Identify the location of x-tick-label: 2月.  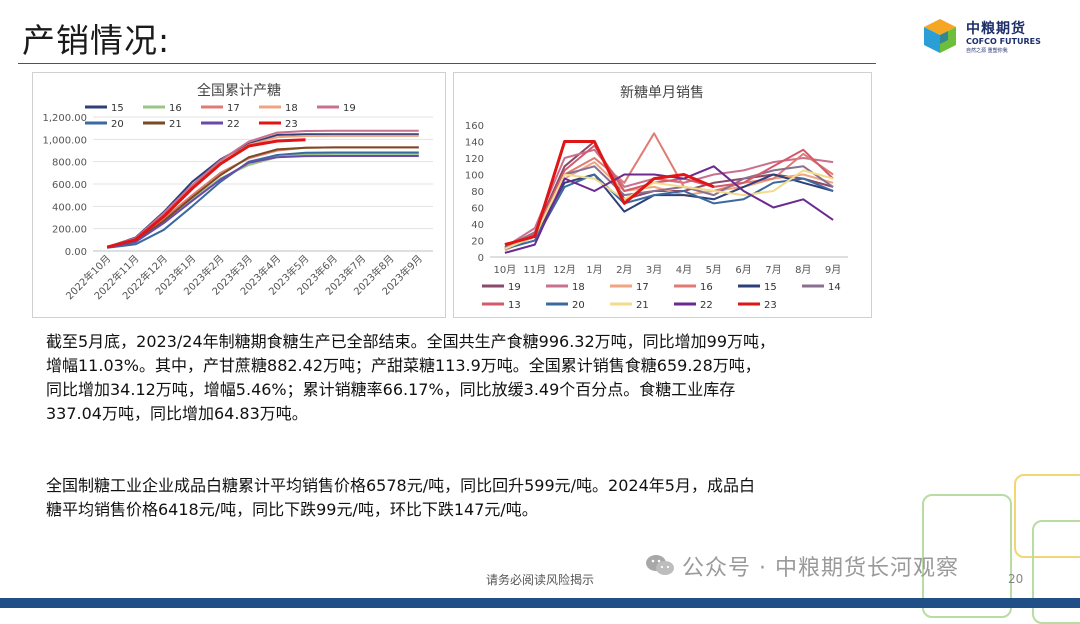
(624, 270).